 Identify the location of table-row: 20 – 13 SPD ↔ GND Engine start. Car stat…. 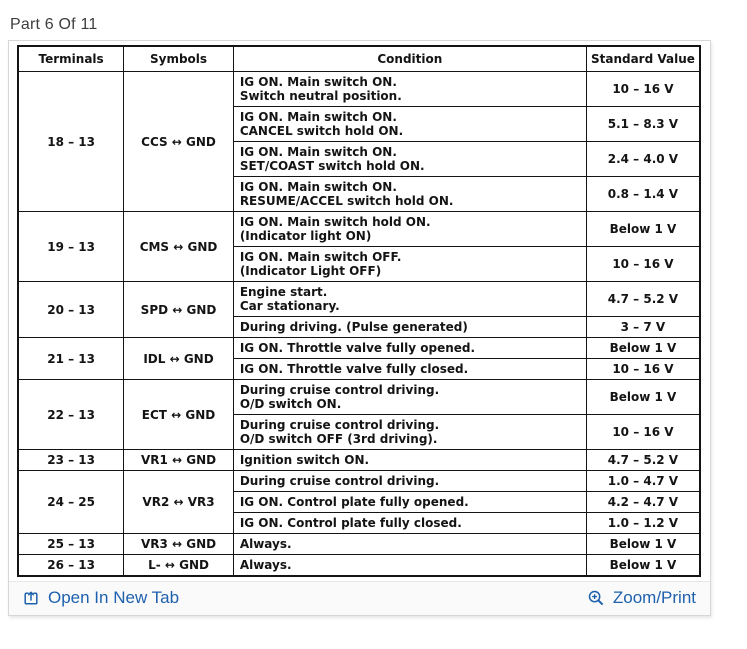
(359, 309).